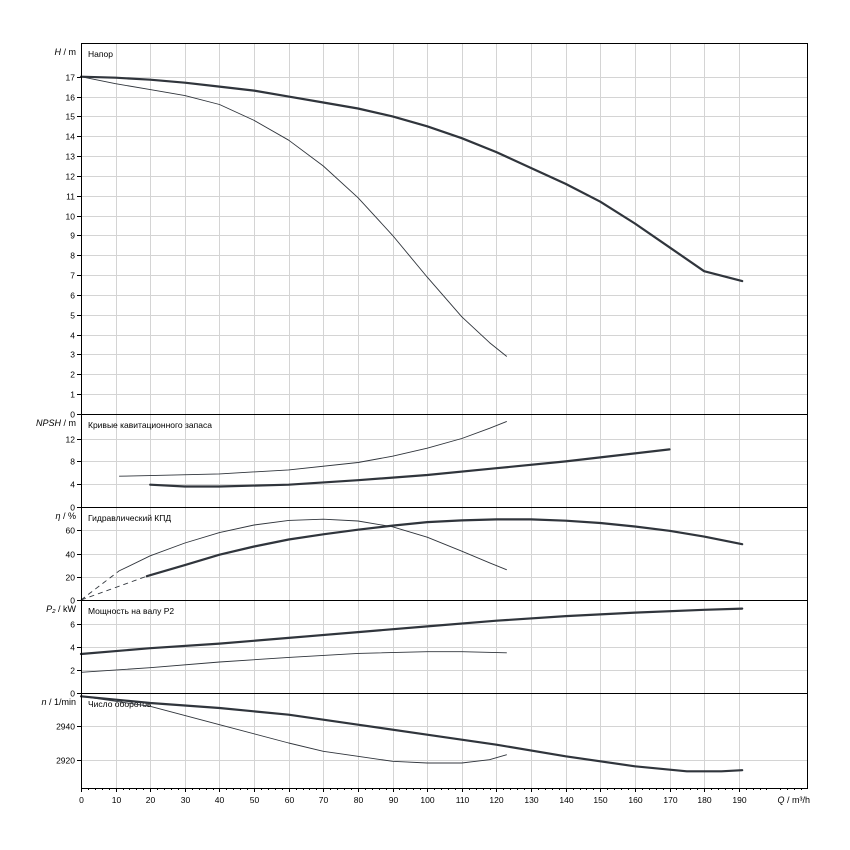 Image resolution: width=850 pixels, height=850 pixels. I want to click on y-tick-label: 16, so click(71, 98).